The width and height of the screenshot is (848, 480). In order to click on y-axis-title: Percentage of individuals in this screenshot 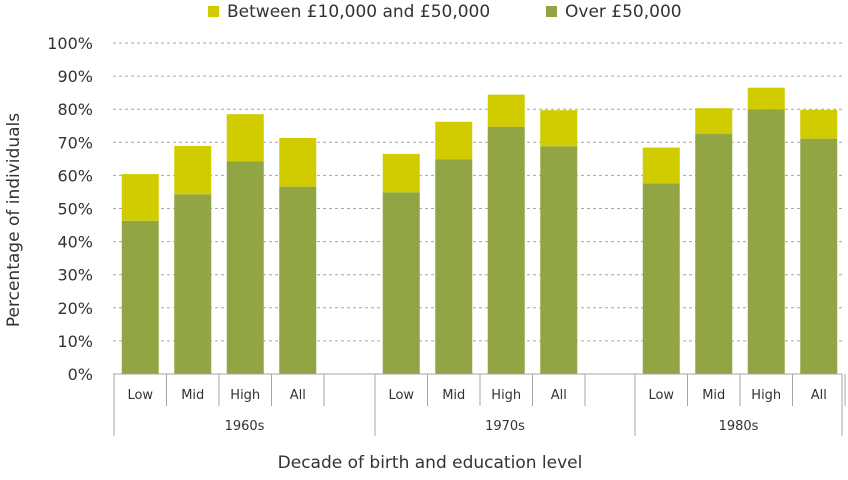, I will do `click(14, 220)`.